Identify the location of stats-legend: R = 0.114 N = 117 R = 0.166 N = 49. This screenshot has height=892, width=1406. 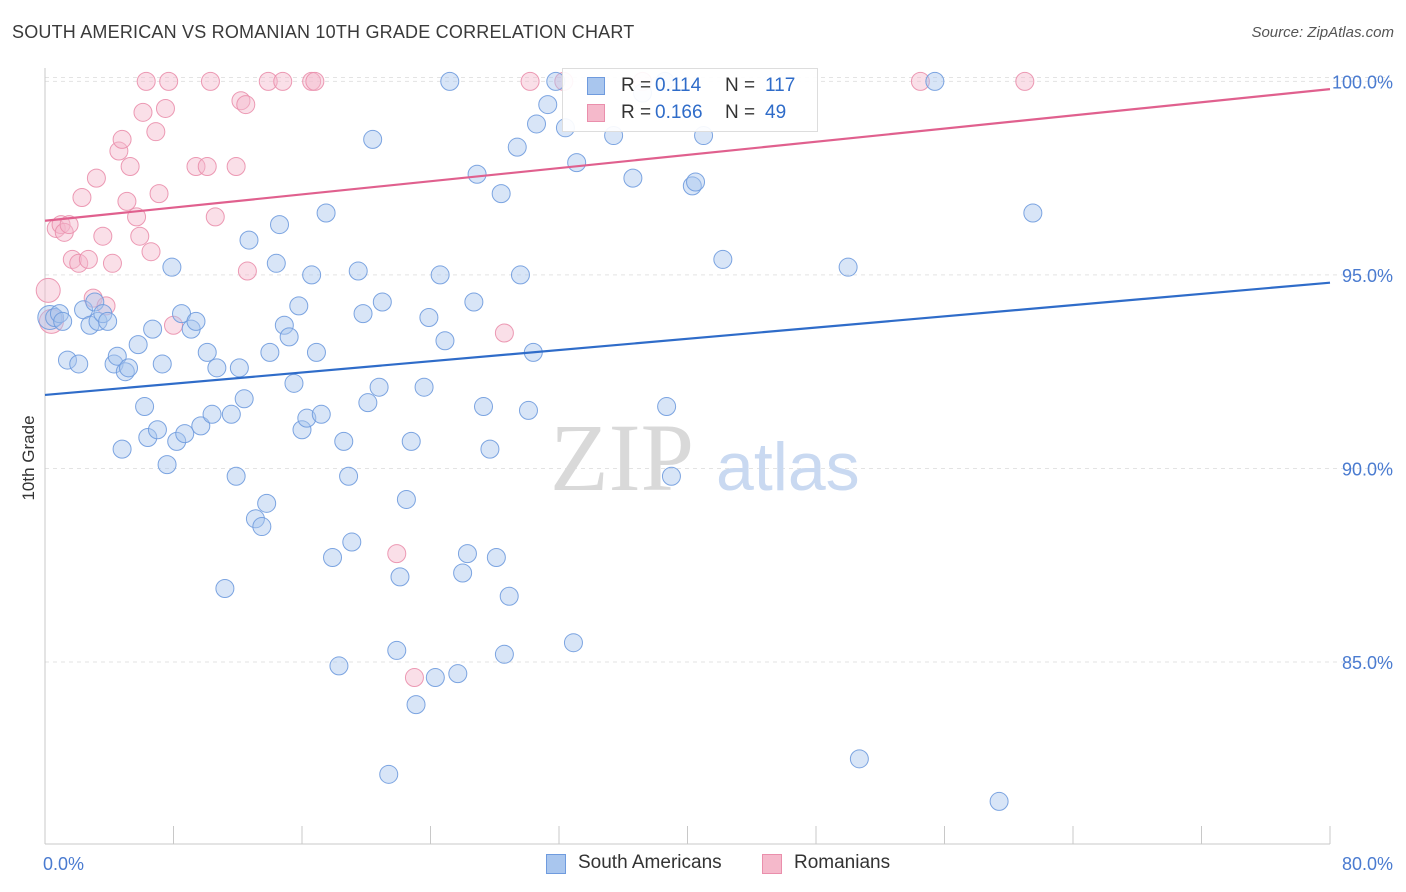
(690, 100).